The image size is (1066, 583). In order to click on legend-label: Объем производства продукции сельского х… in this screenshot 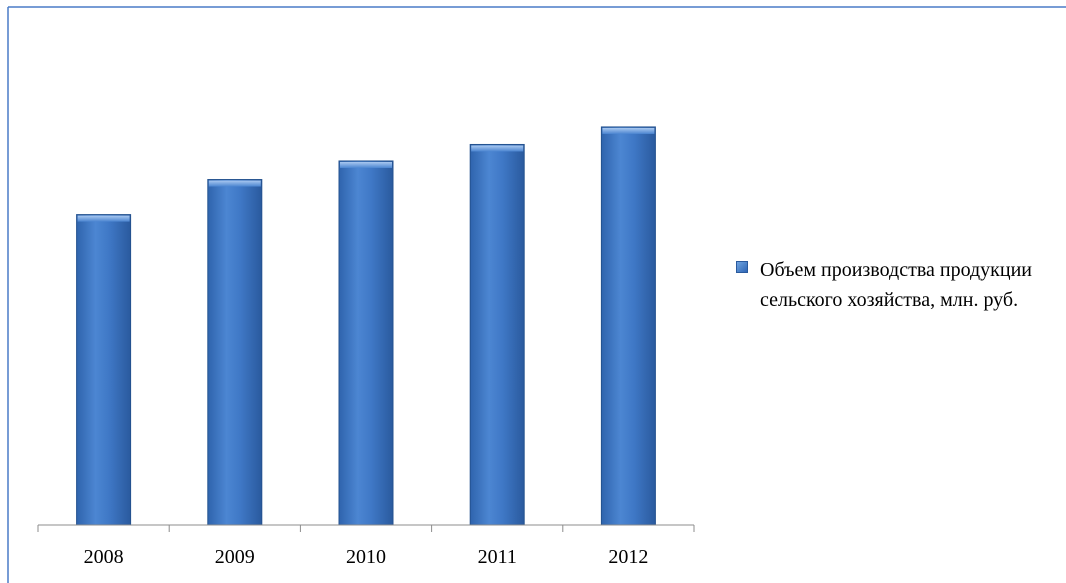, I will do `click(896, 285)`.